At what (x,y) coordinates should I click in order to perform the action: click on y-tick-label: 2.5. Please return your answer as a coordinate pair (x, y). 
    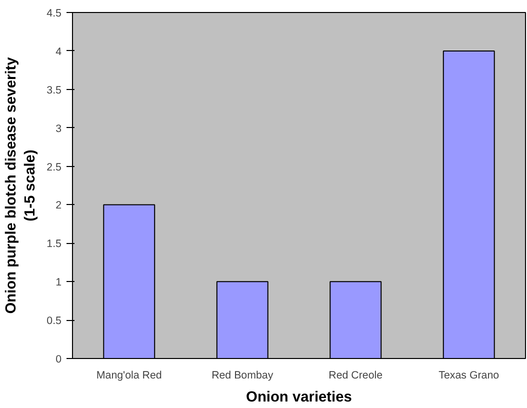
    Looking at the image, I should click on (54, 167).